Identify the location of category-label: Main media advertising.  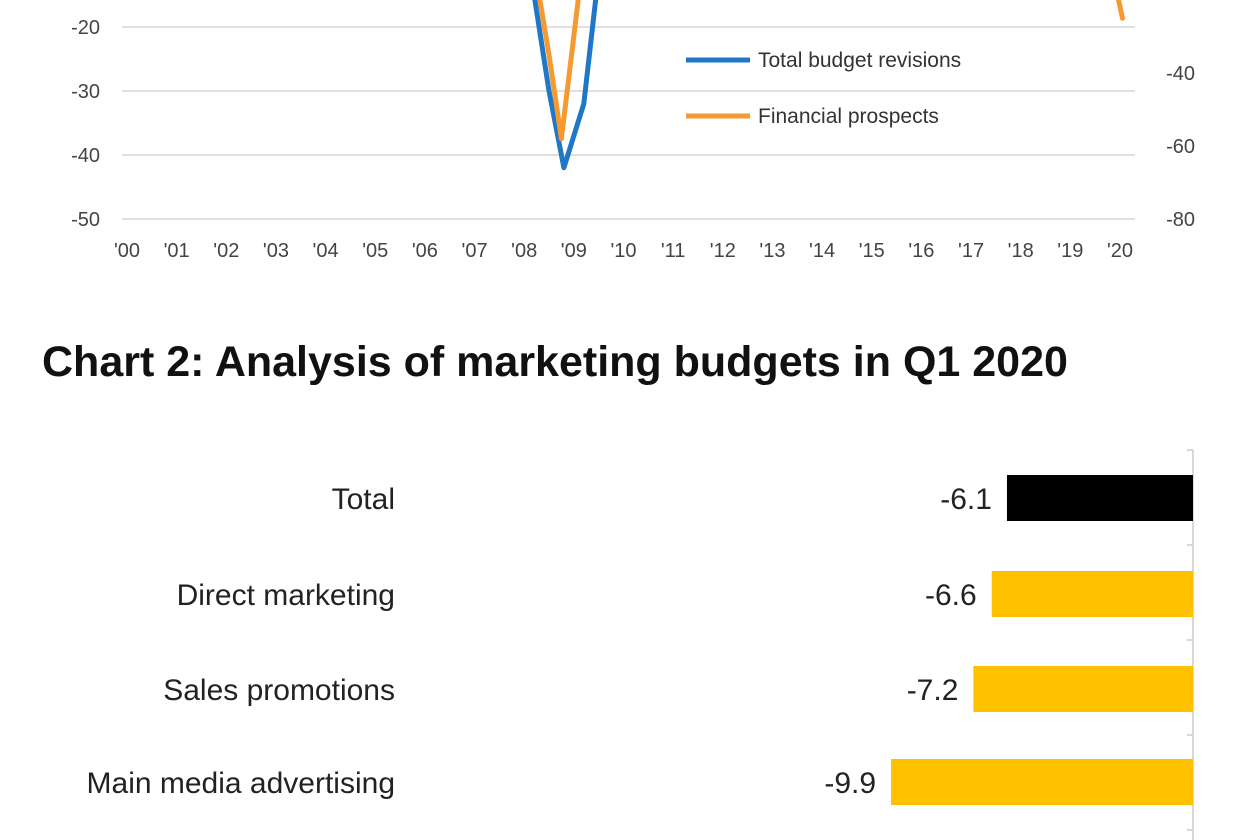
(241, 783).